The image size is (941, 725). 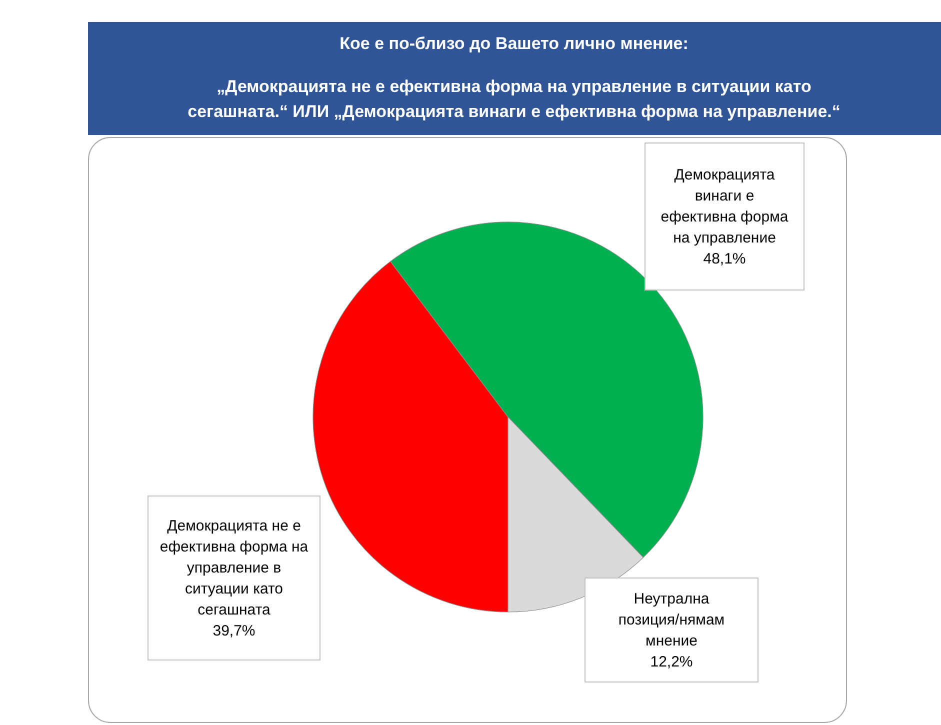 What do you see at coordinates (514, 43) in the screenshot?
I see `chart-title: Кое е по-близо до Вашето лично мнение:` at bounding box center [514, 43].